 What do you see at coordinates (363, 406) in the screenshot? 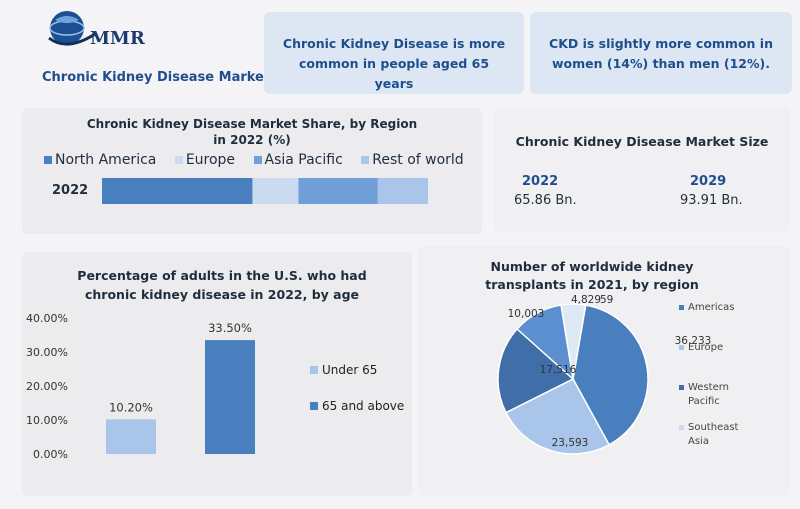
I see `age-legend-label: 65 and above` at bounding box center [363, 406].